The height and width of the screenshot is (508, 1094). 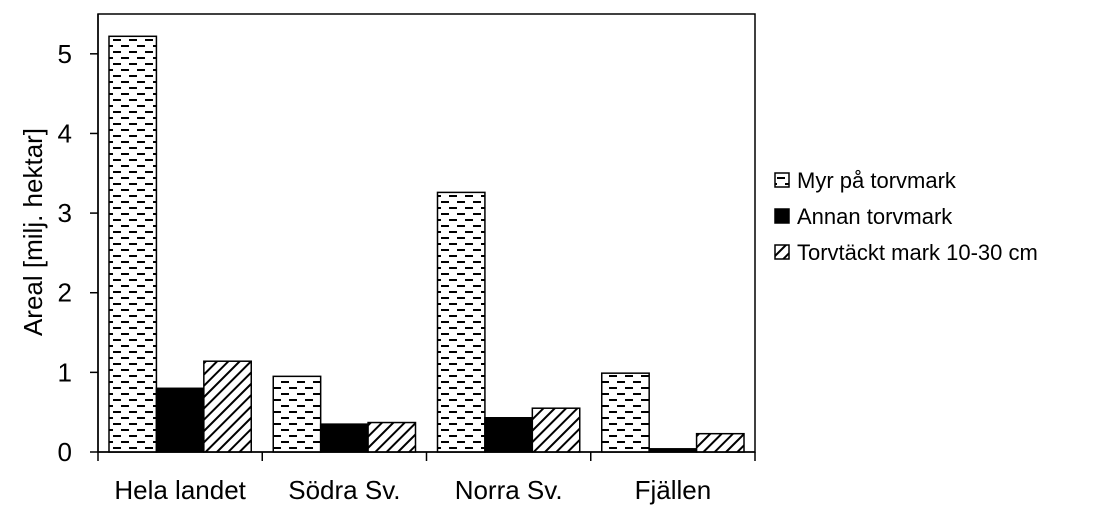 What do you see at coordinates (65, 293) in the screenshot?
I see `y-tick-label: 2` at bounding box center [65, 293].